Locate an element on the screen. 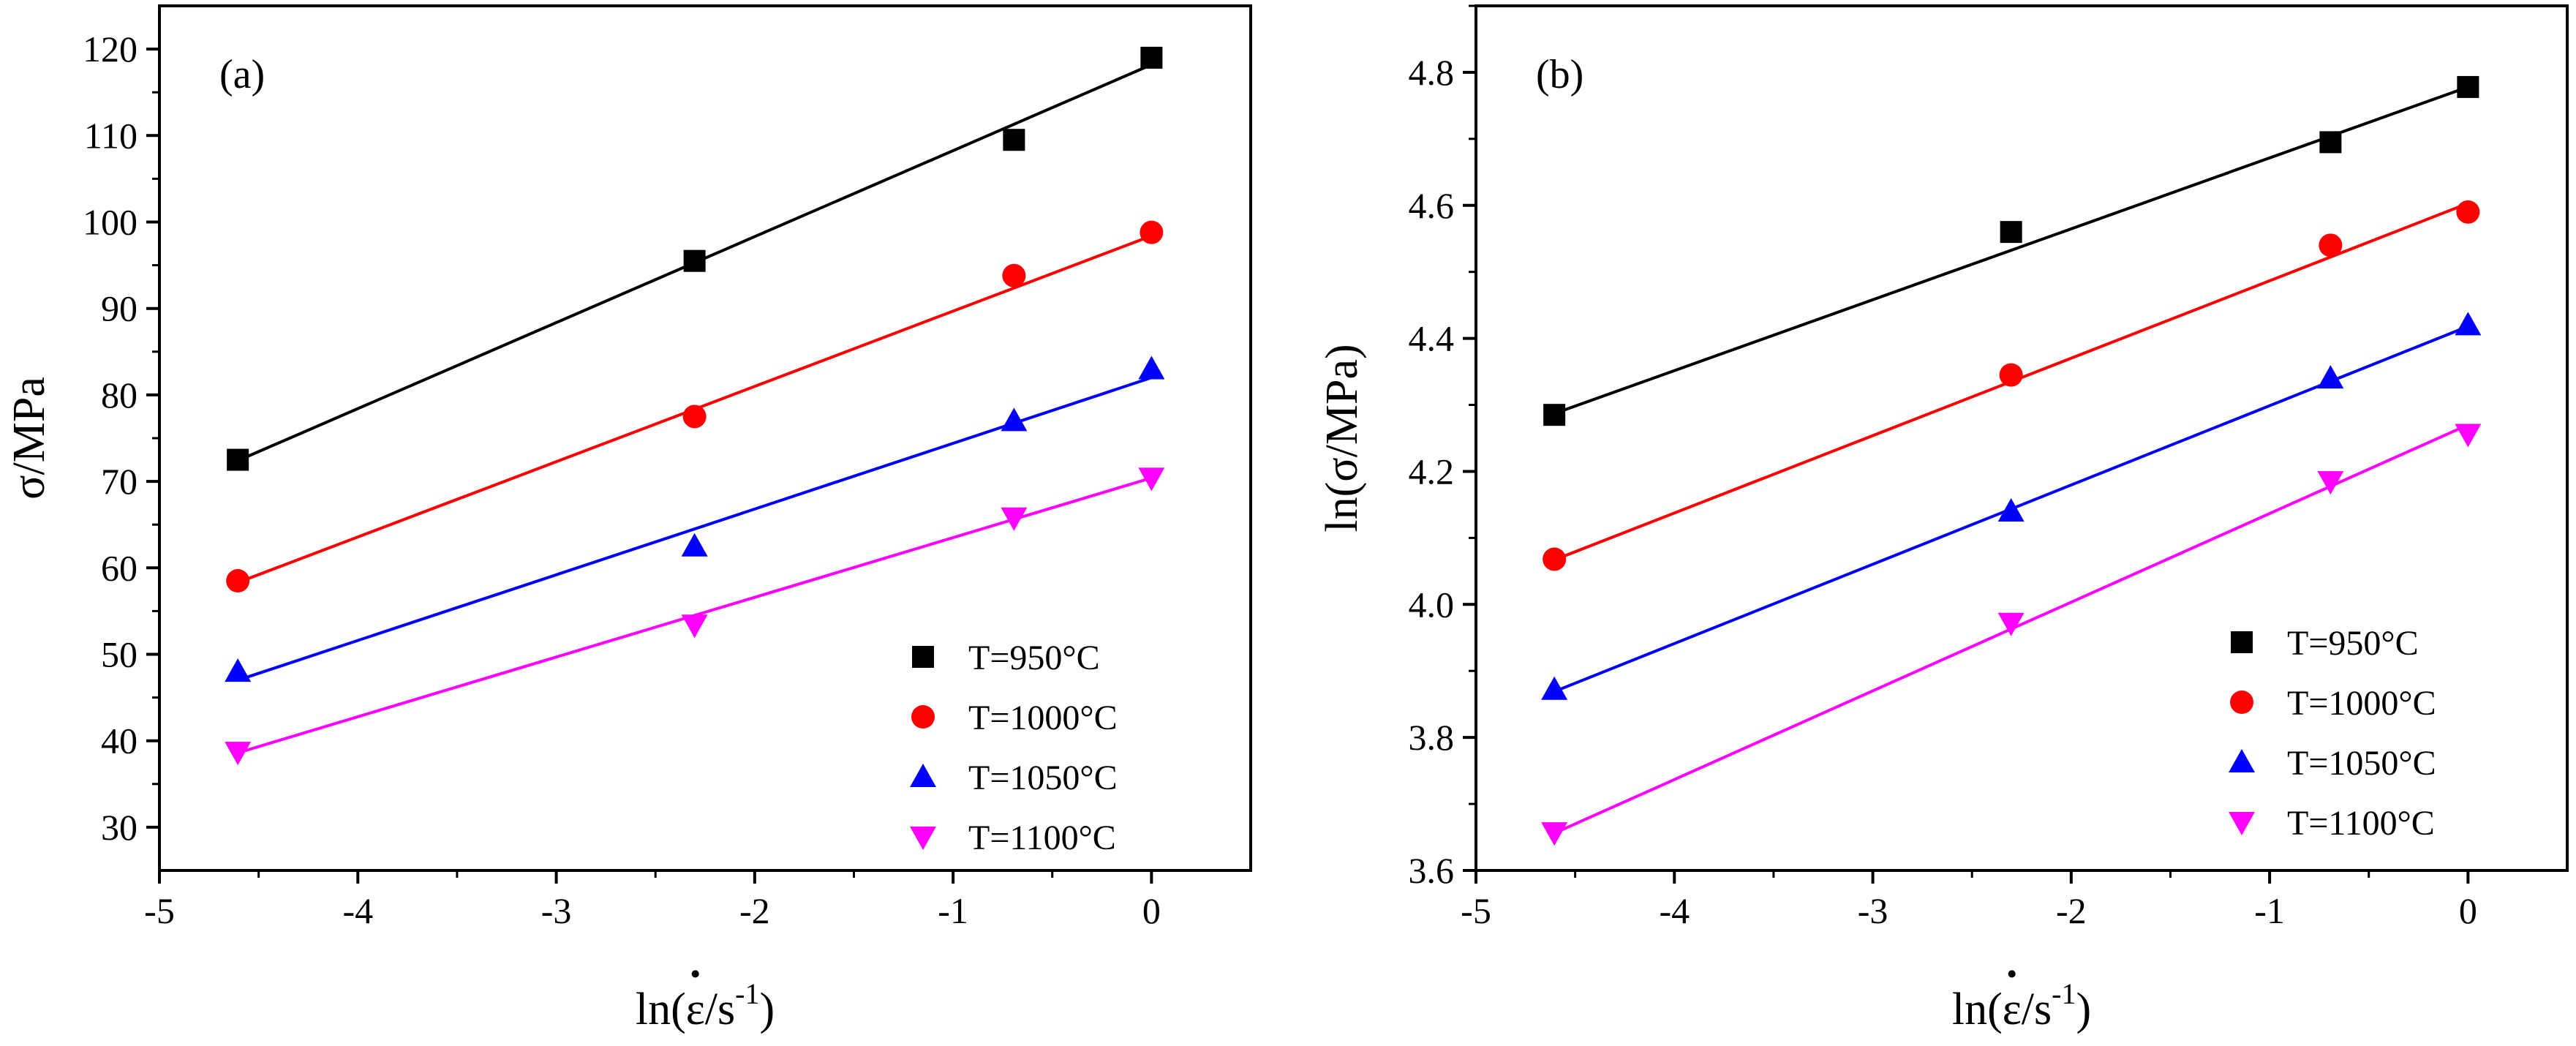 This screenshot has width=2576, height=1046. y-tick-label: 60 is located at coordinates (119, 567).